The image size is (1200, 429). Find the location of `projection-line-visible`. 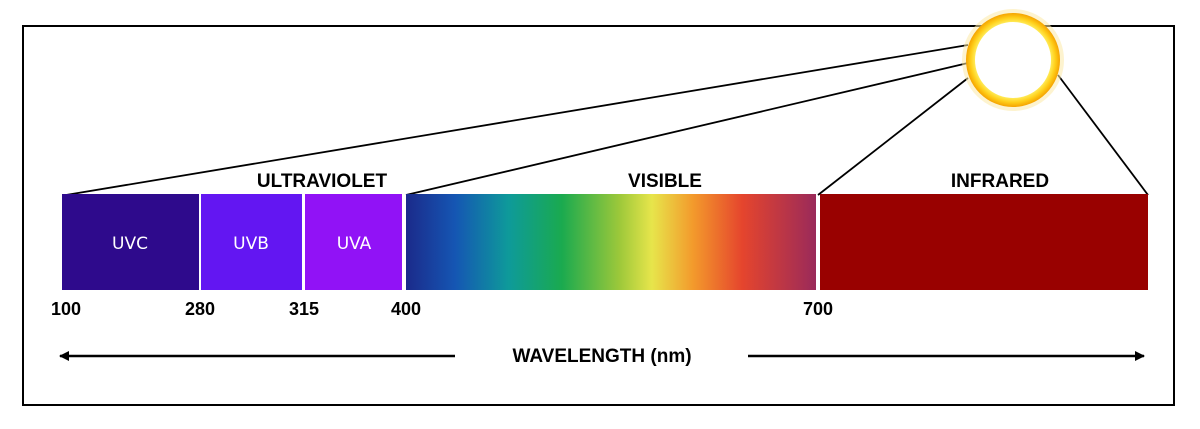

projection-line-visible is located at coordinates (687, 129).